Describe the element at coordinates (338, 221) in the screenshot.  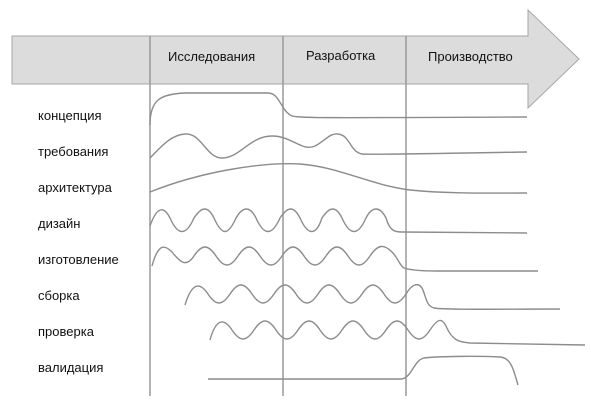
I see `curve-design` at that location.